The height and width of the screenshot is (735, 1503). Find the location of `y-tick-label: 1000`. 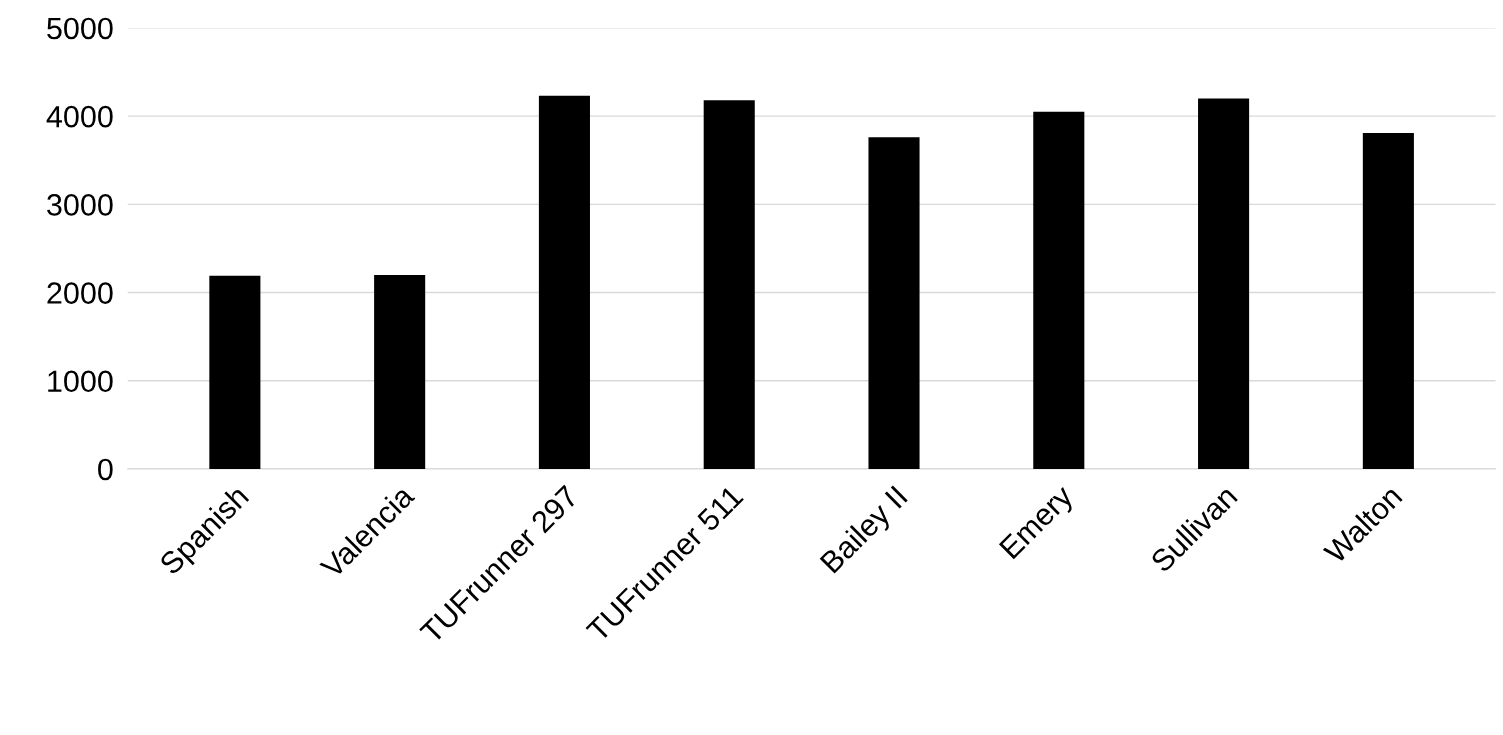

y-tick-label: 1000 is located at coordinates (80, 381).